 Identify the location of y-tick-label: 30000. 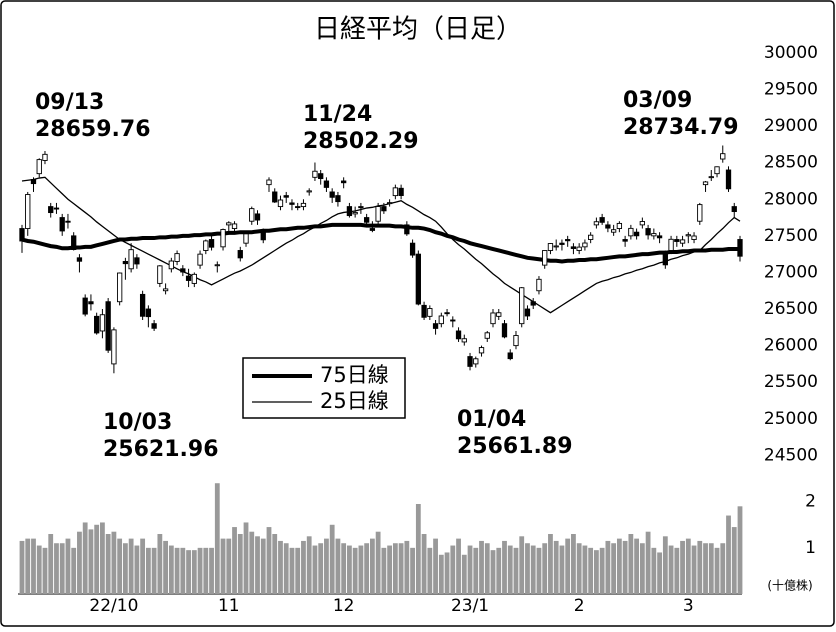
(791, 53).